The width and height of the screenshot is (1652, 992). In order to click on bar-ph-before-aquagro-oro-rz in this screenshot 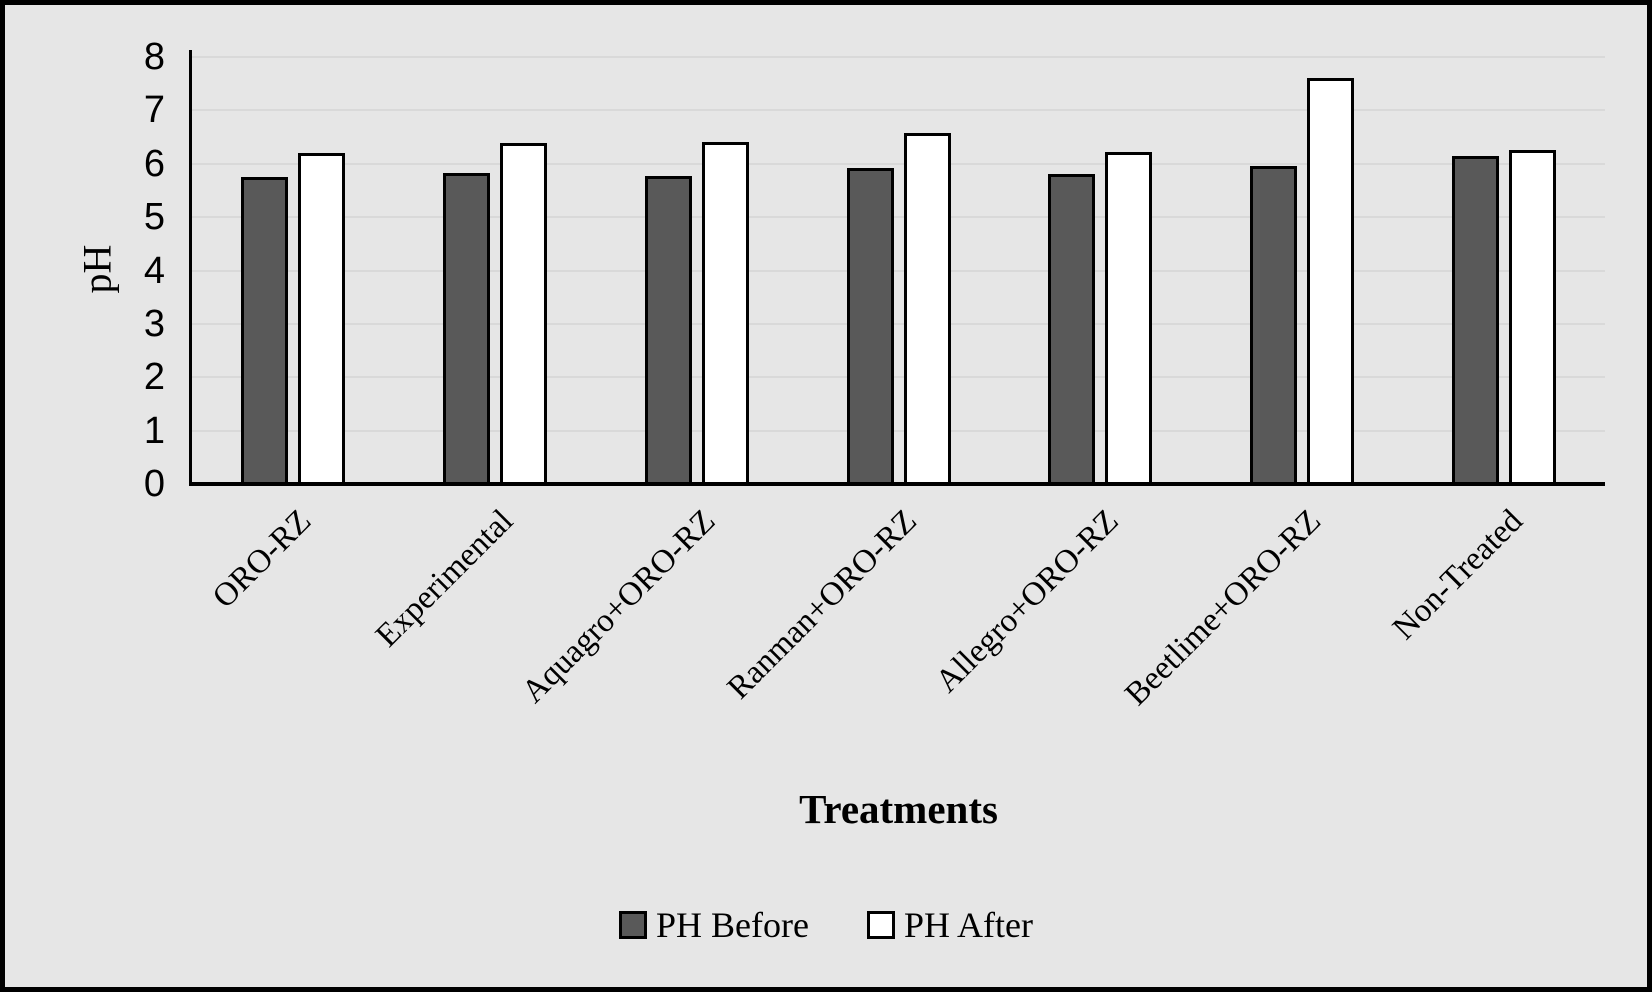, I will do `click(668, 330)`.